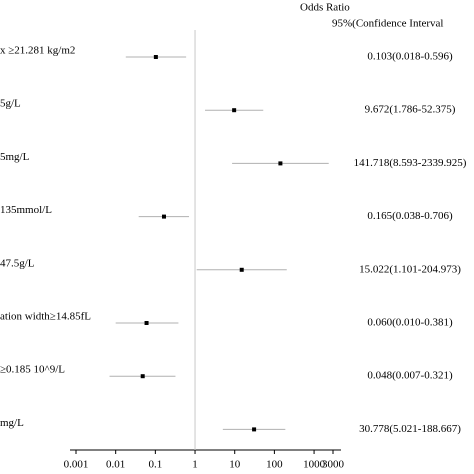 The image size is (474, 474). What do you see at coordinates (17, 263) in the screenshot?
I see `row-label: 47.5g/L` at bounding box center [17, 263].